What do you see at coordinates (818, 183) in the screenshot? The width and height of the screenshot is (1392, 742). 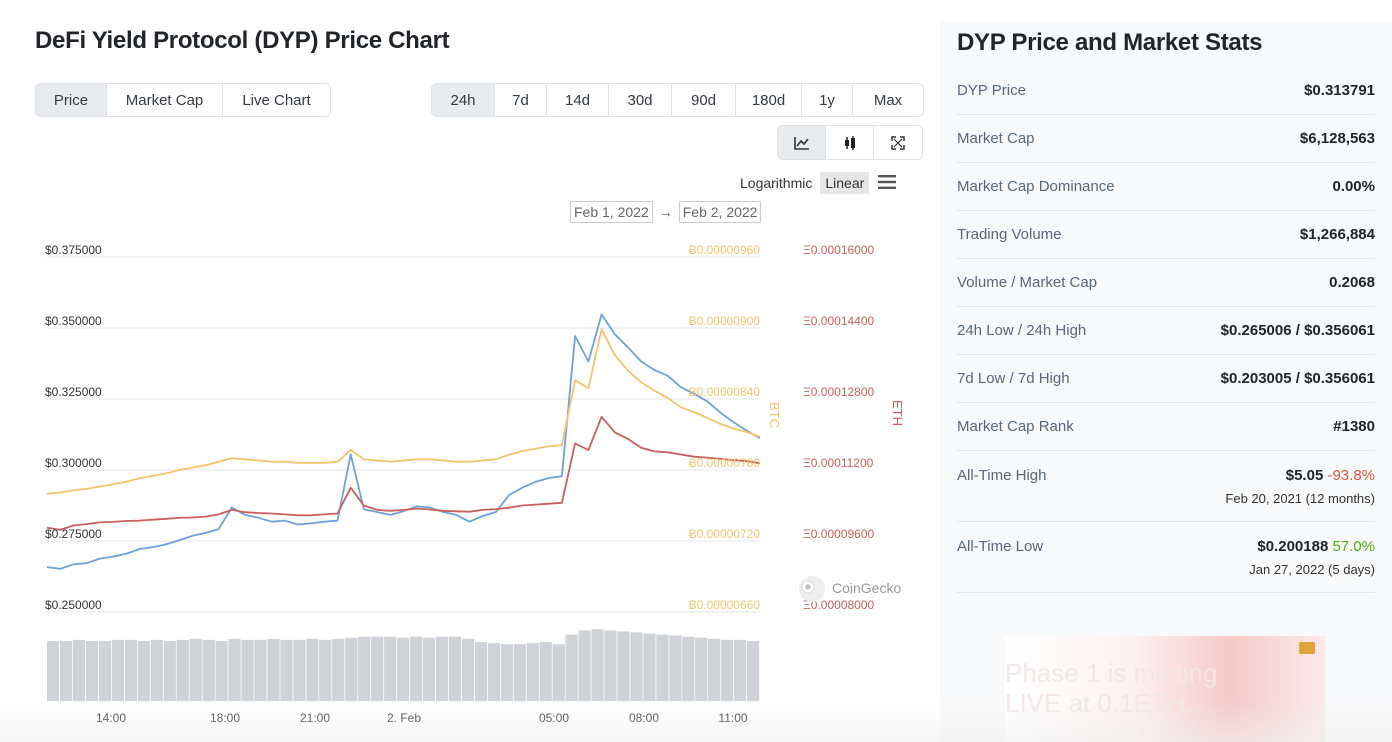 I see `scale-toggle: Logarithmic Linear` at bounding box center [818, 183].